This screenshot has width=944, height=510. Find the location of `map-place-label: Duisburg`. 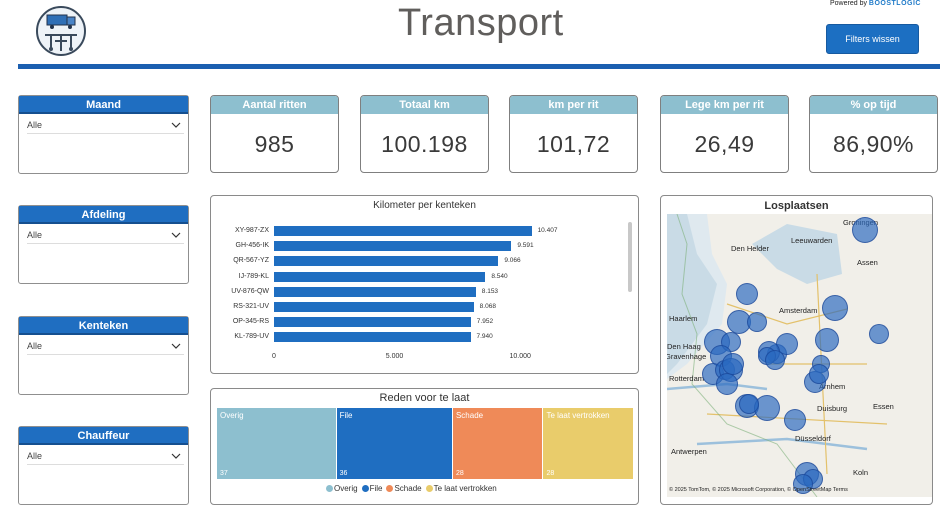

map-place-label: Duisburg is located at coordinates (832, 408).